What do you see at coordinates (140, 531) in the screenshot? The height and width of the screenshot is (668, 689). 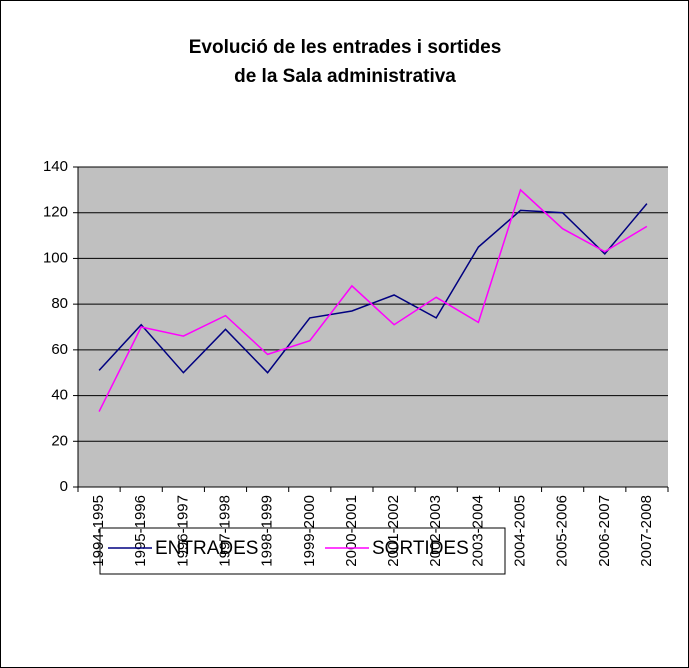 I see `x-tick-label: 1995-1996` at bounding box center [140, 531].